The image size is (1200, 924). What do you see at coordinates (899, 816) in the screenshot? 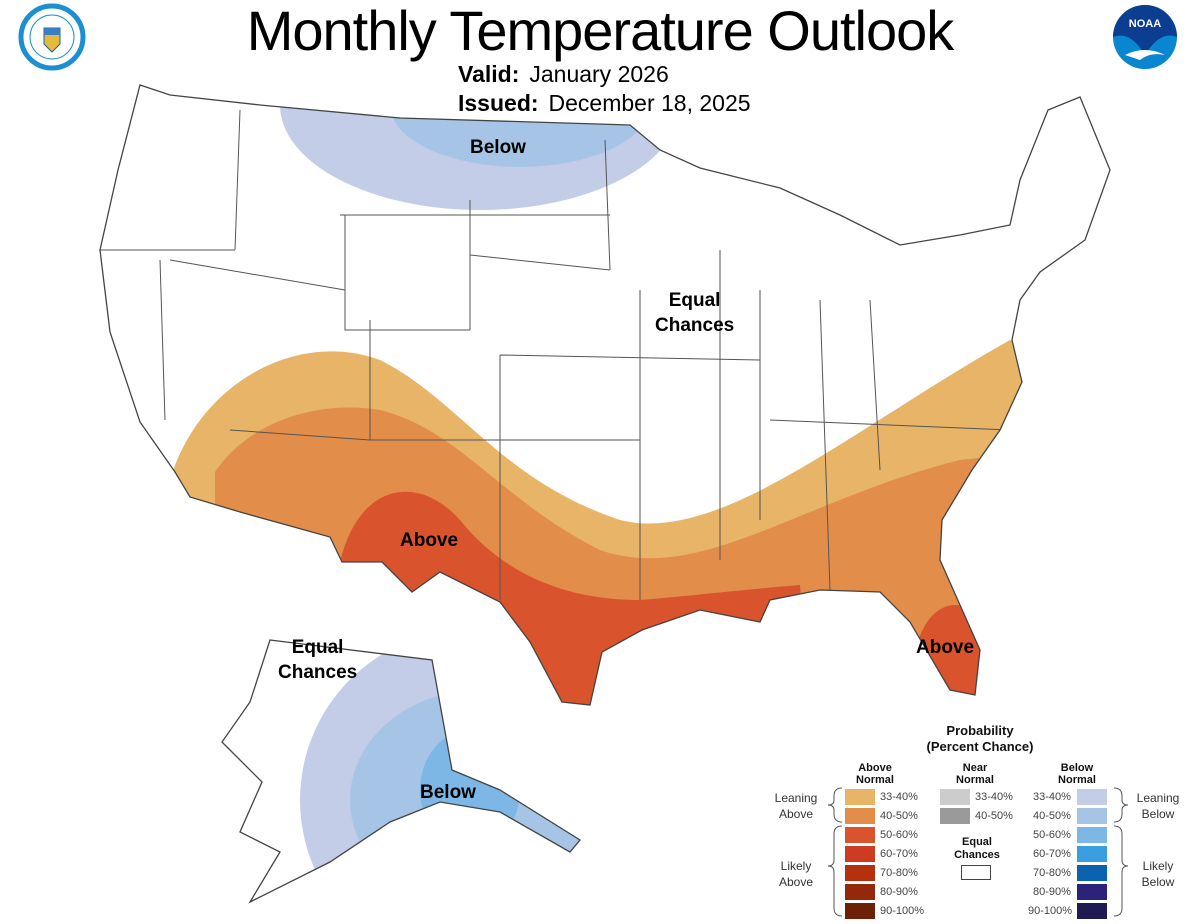
I see `above-range: 40-50%` at bounding box center [899, 816].